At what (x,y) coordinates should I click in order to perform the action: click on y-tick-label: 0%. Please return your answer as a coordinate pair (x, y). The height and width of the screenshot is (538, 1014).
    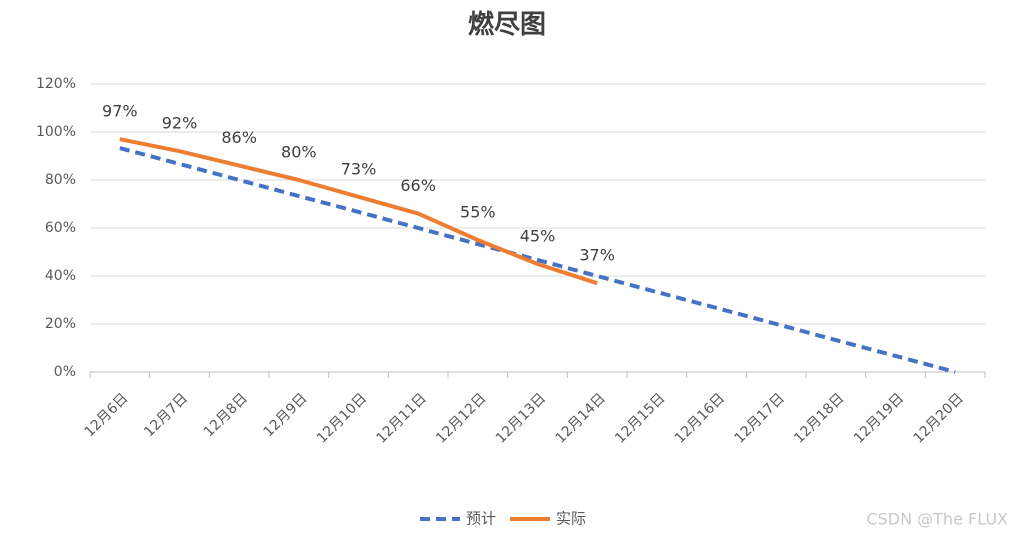
    Looking at the image, I should click on (65, 372).